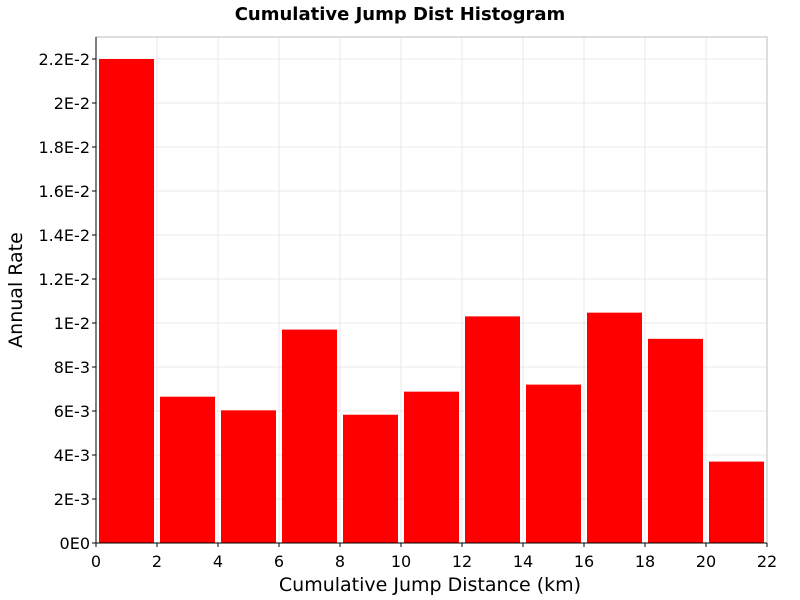 This screenshot has height=600, width=800. Describe the element at coordinates (584, 561) in the screenshot. I see `x-tick-label: 16` at that location.